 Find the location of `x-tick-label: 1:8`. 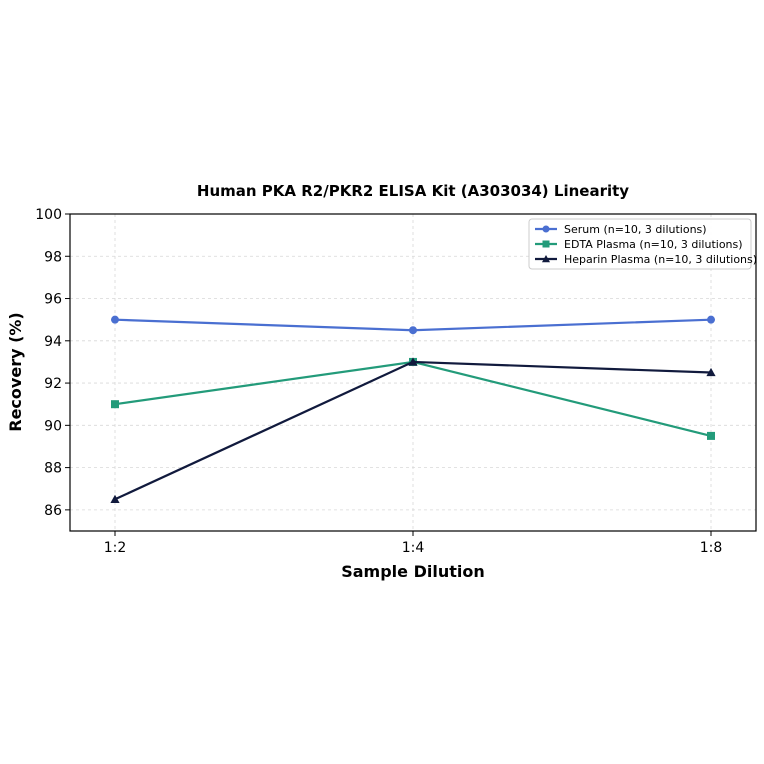

x-tick-label: 1:8 is located at coordinates (711, 548).